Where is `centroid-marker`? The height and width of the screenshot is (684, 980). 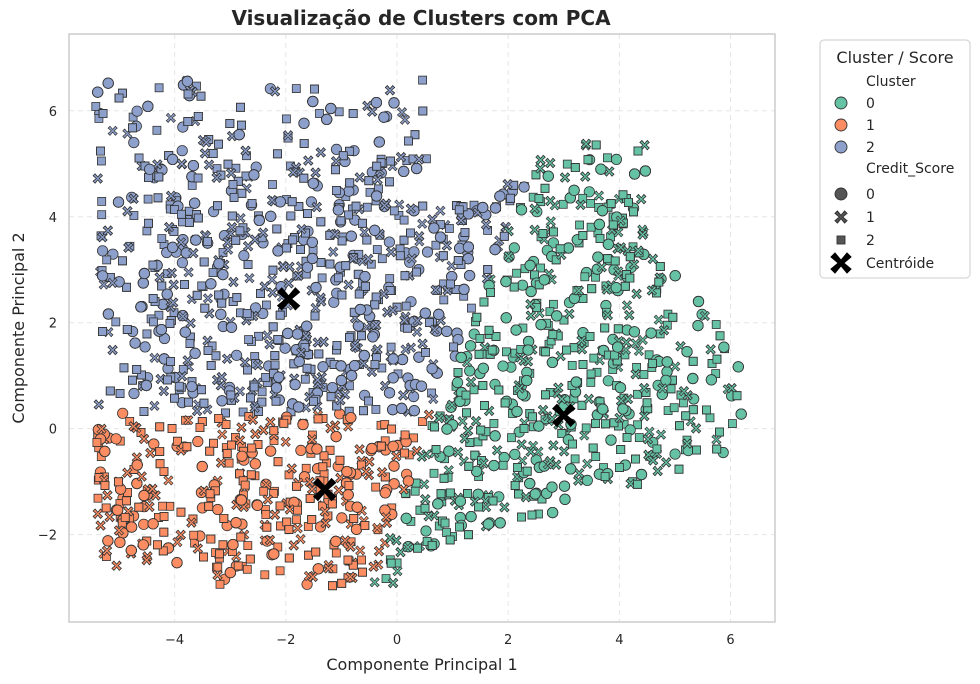
centroid-marker is located at coordinates (564, 415).